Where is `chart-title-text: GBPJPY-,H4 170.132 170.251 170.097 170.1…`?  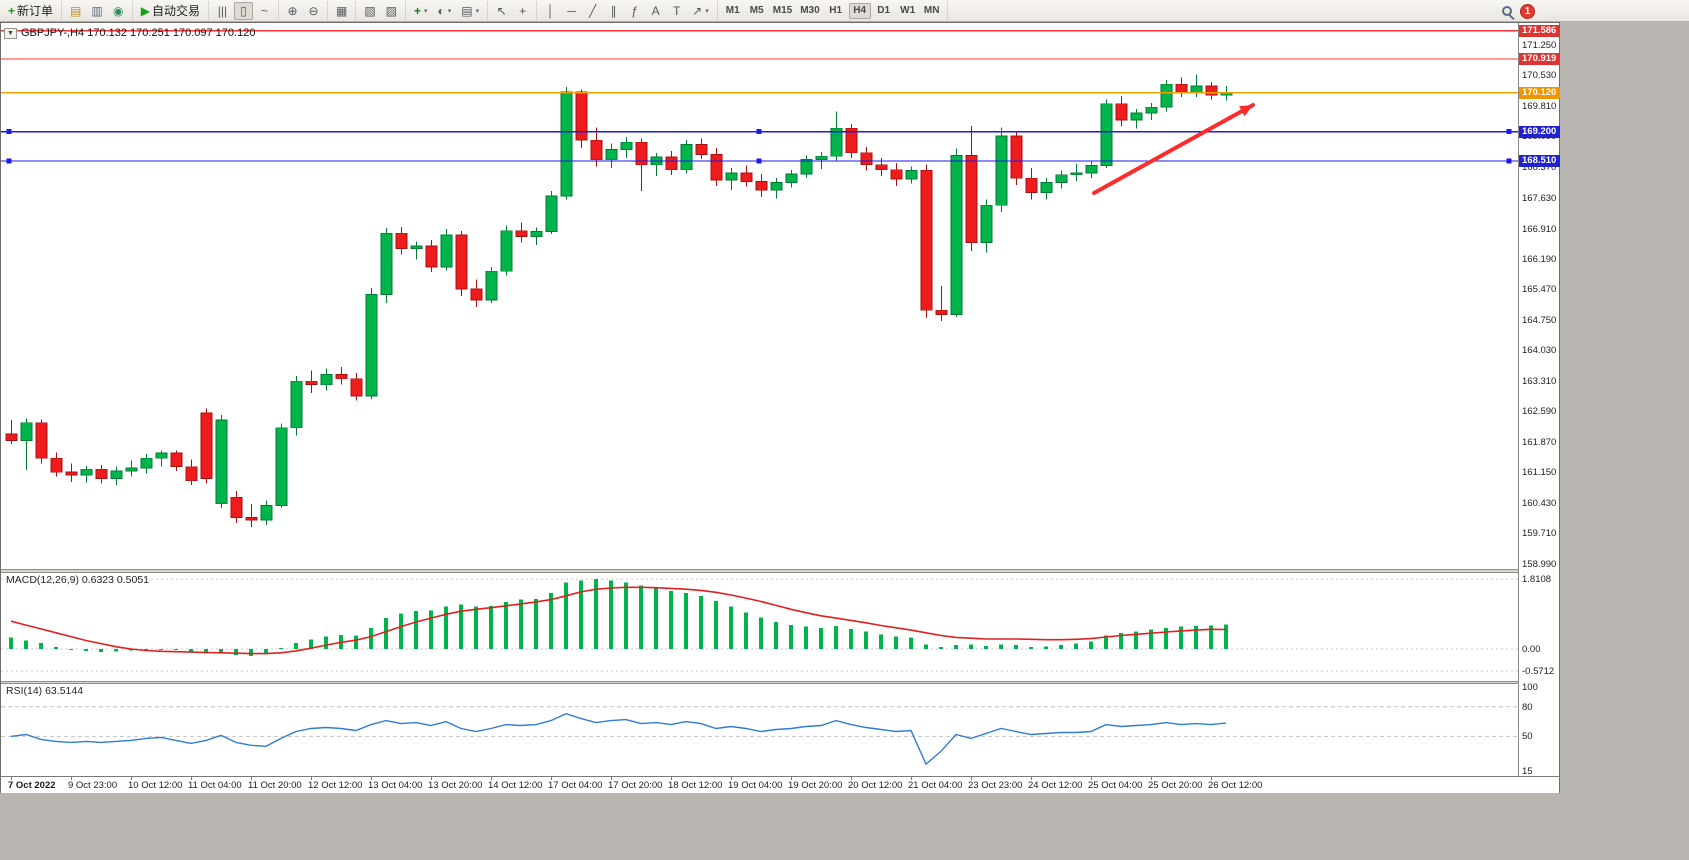
chart-title-text: GBPJPY-,H4 170.132 170.251 170.097 170.1… is located at coordinates (138, 33).